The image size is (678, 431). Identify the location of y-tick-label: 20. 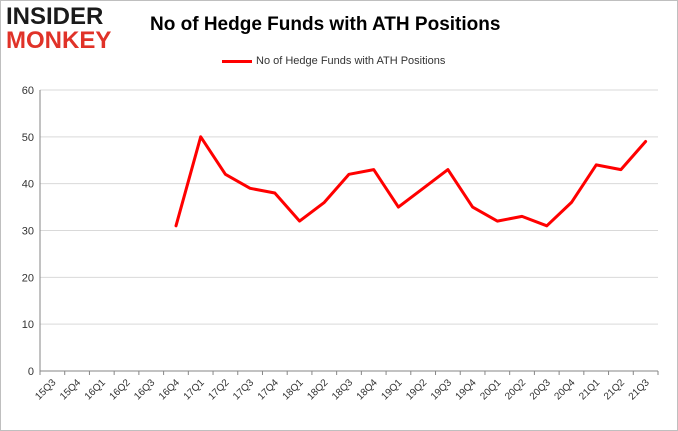
(28, 278).